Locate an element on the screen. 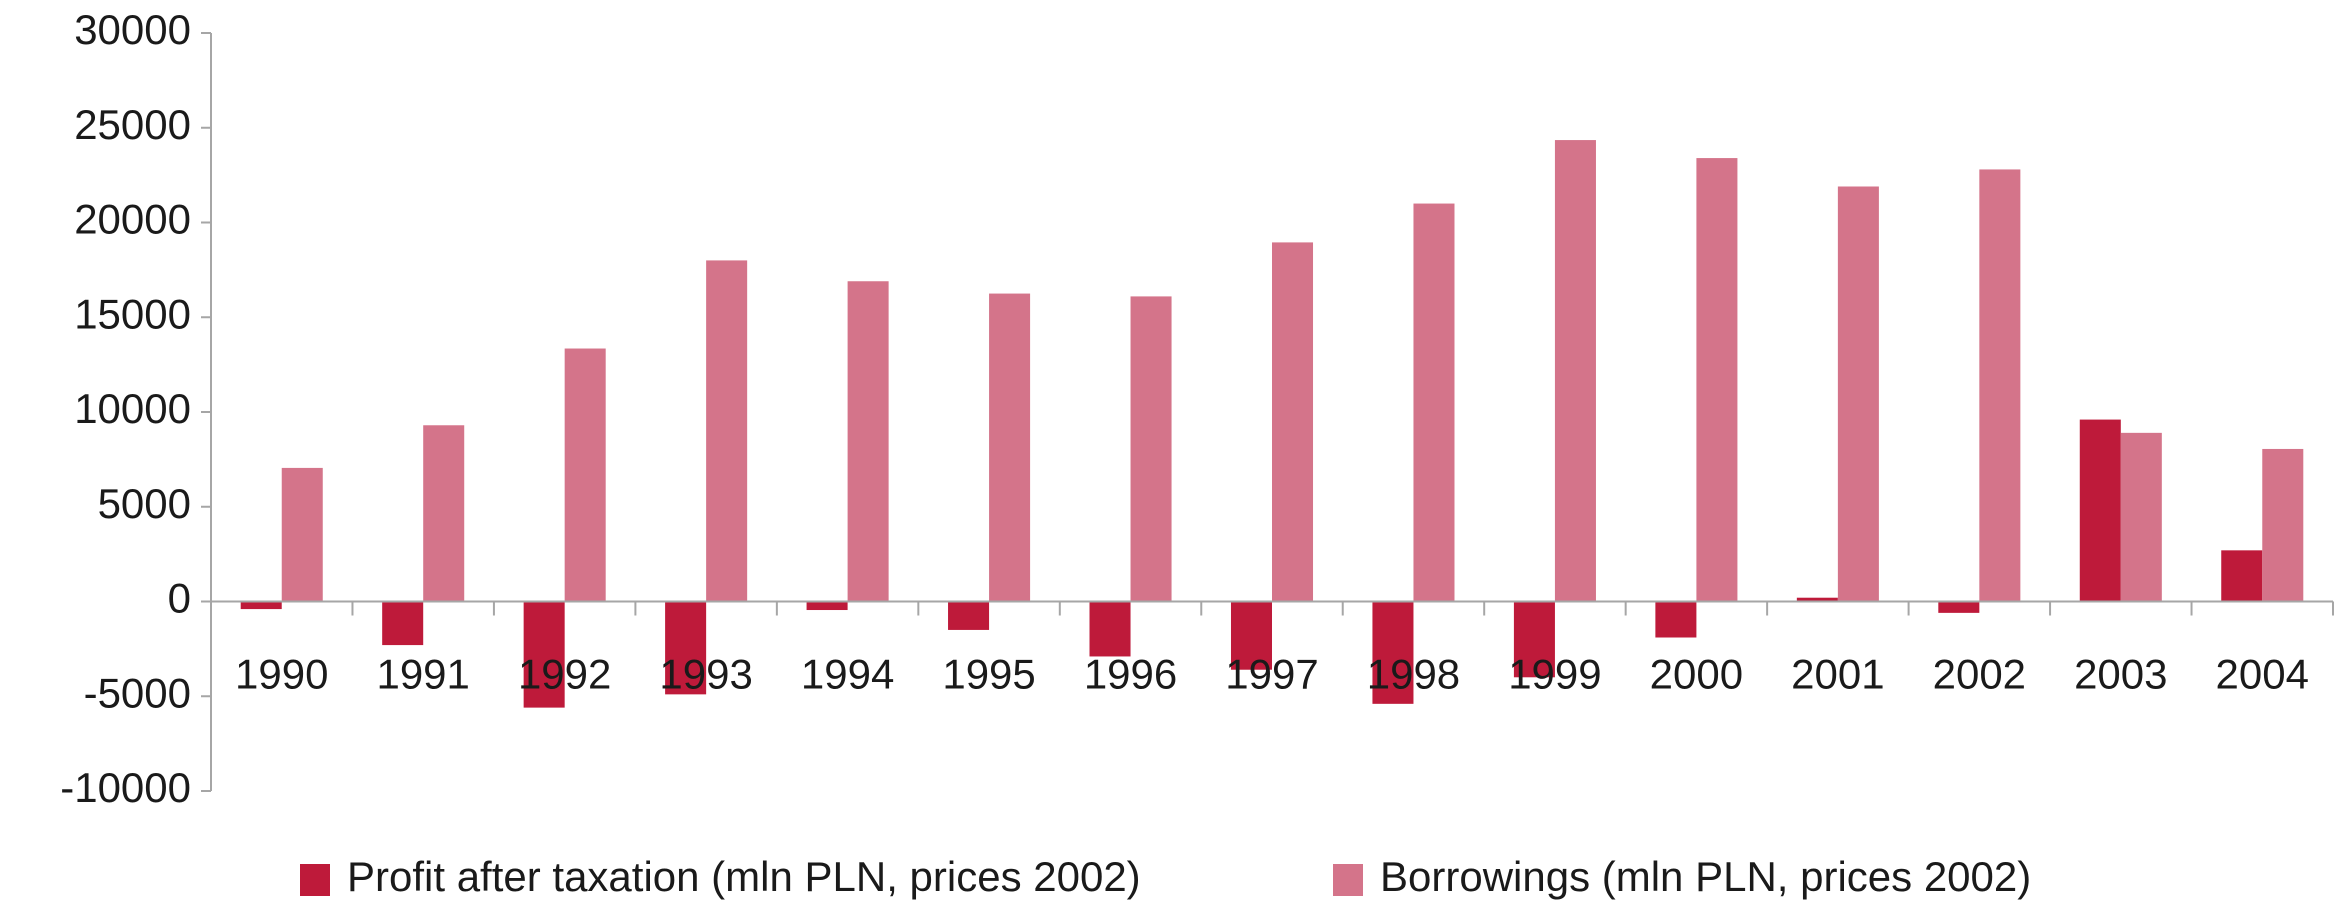 The image size is (2348, 910). y-tick-label: 25000 is located at coordinates (132, 124).